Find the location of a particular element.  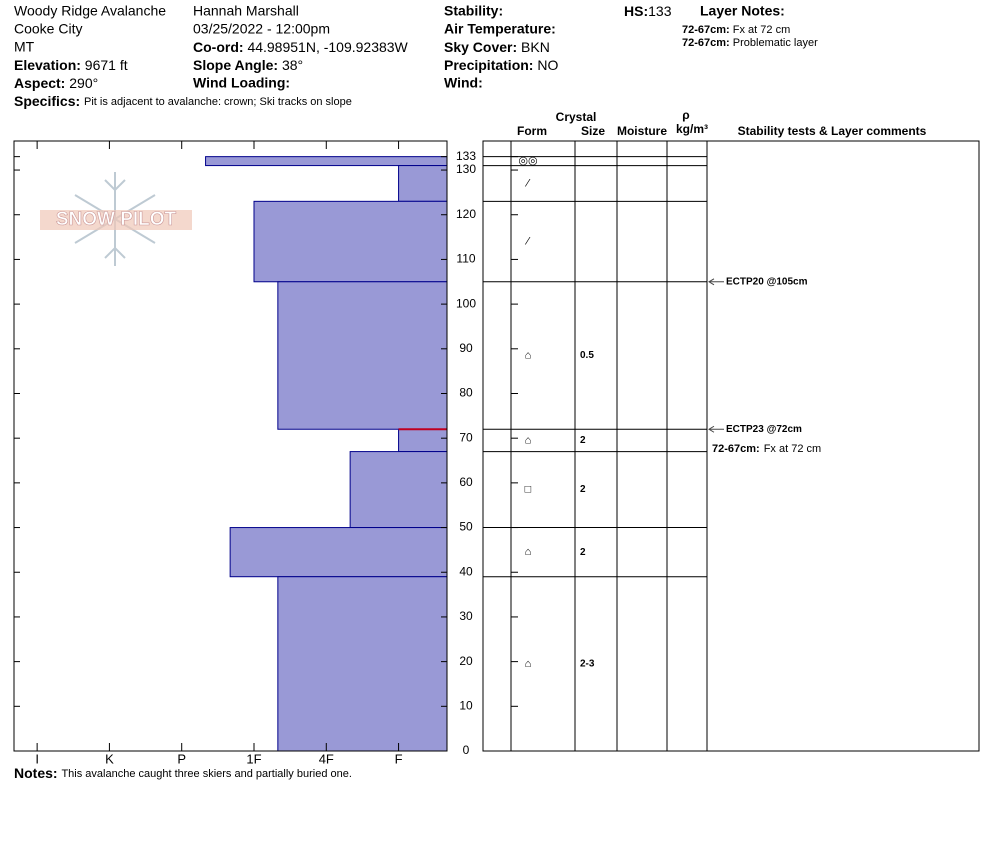

label: Notes: is located at coordinates (36, 773).